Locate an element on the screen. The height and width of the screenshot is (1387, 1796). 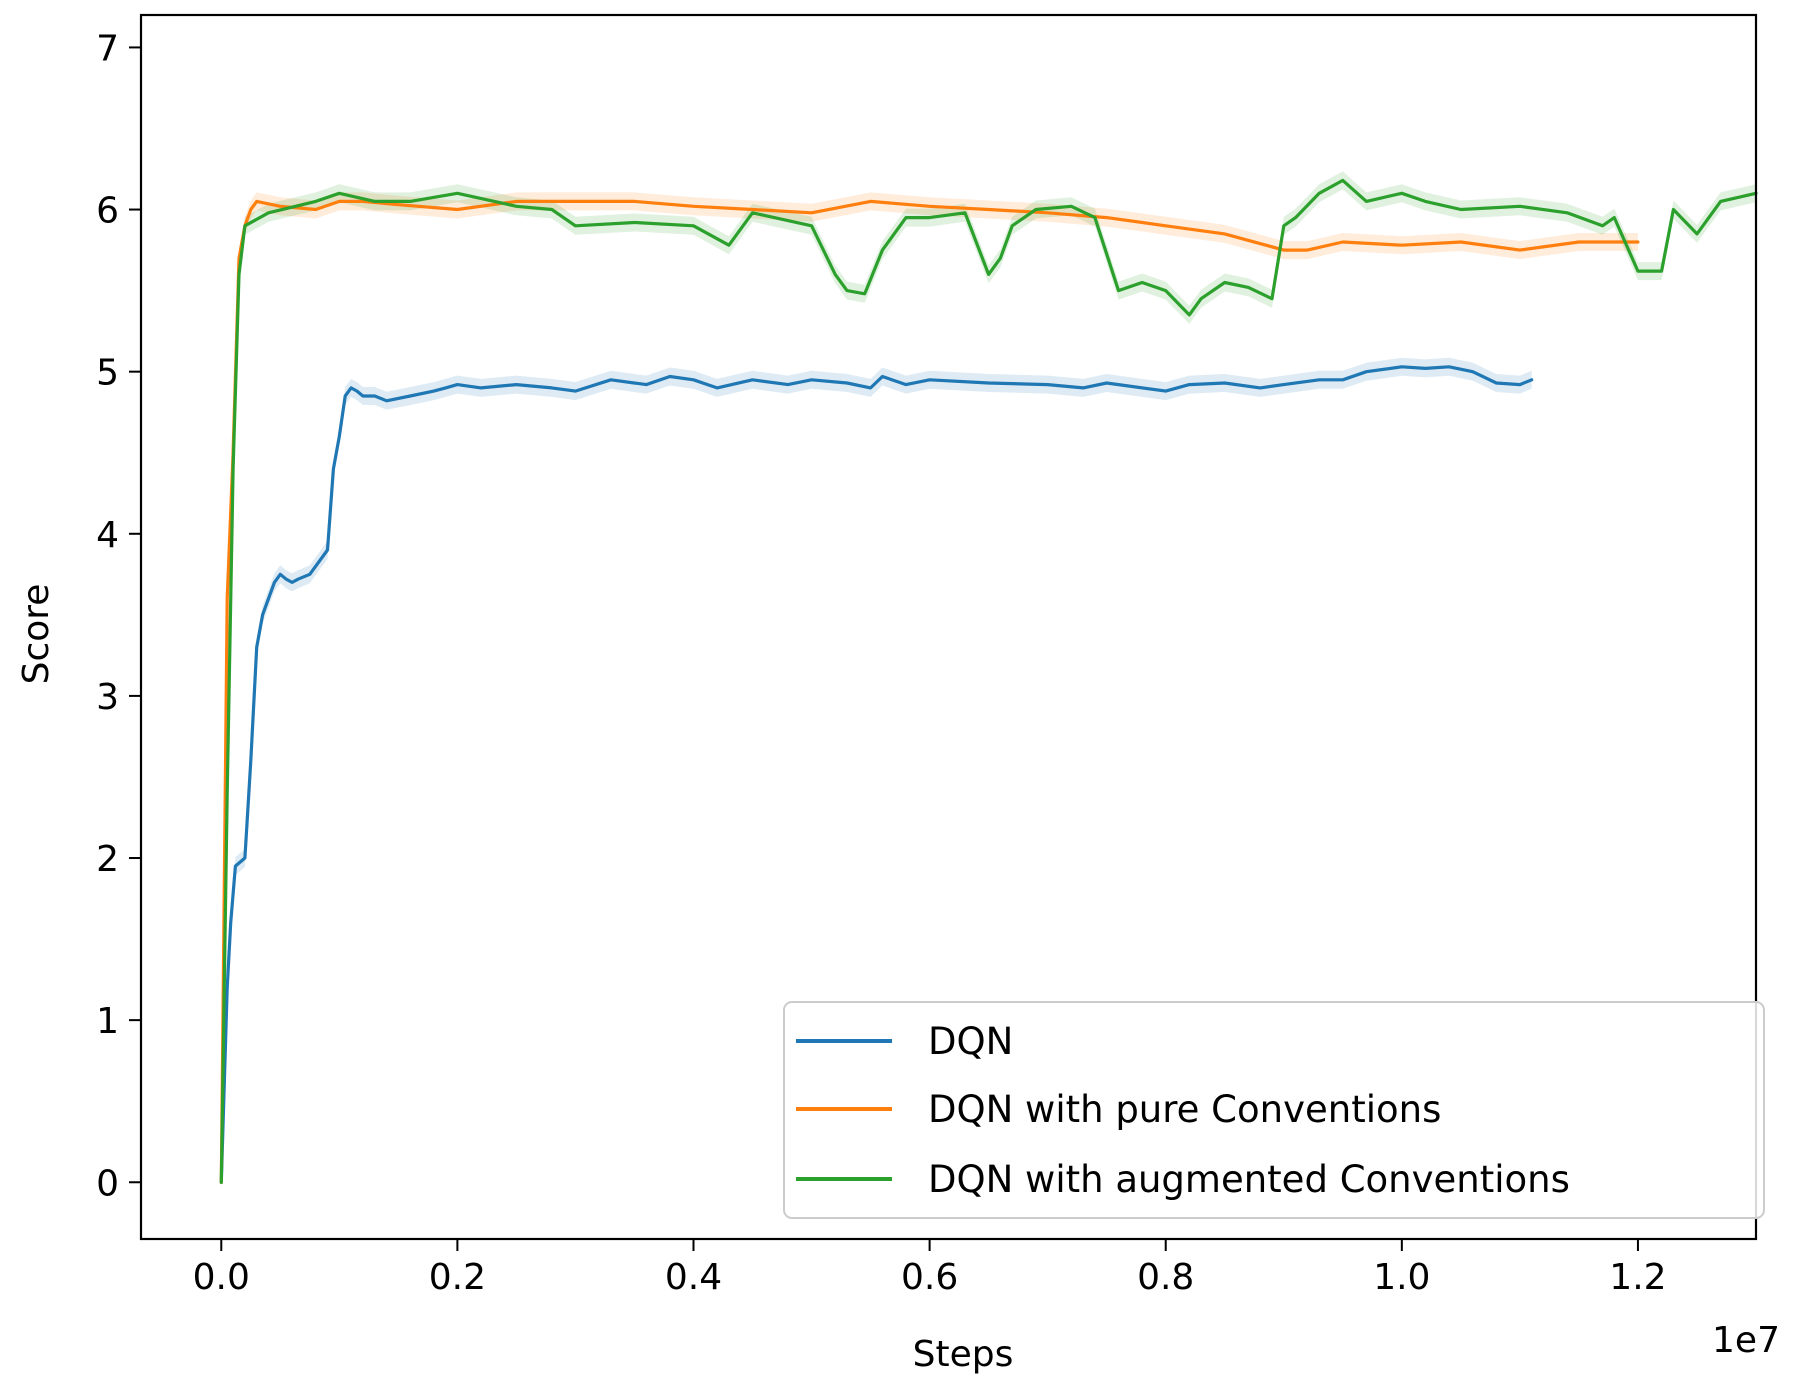
x-axis-label: Steps is located at coordinates (963, 1354).